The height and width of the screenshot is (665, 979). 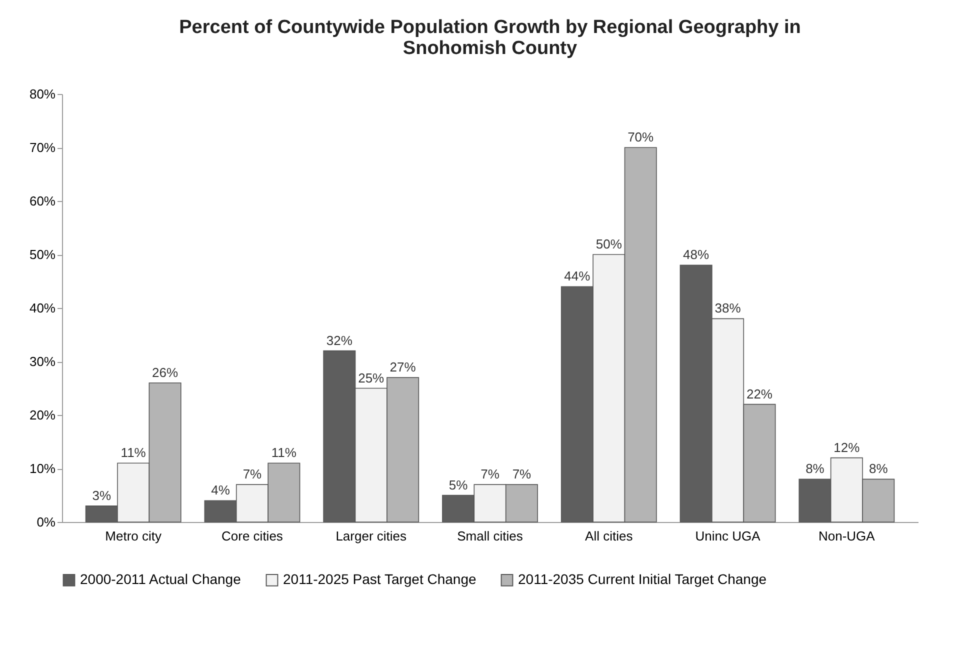 I want to click on data-label: 26%, so click(x=165, y=372).